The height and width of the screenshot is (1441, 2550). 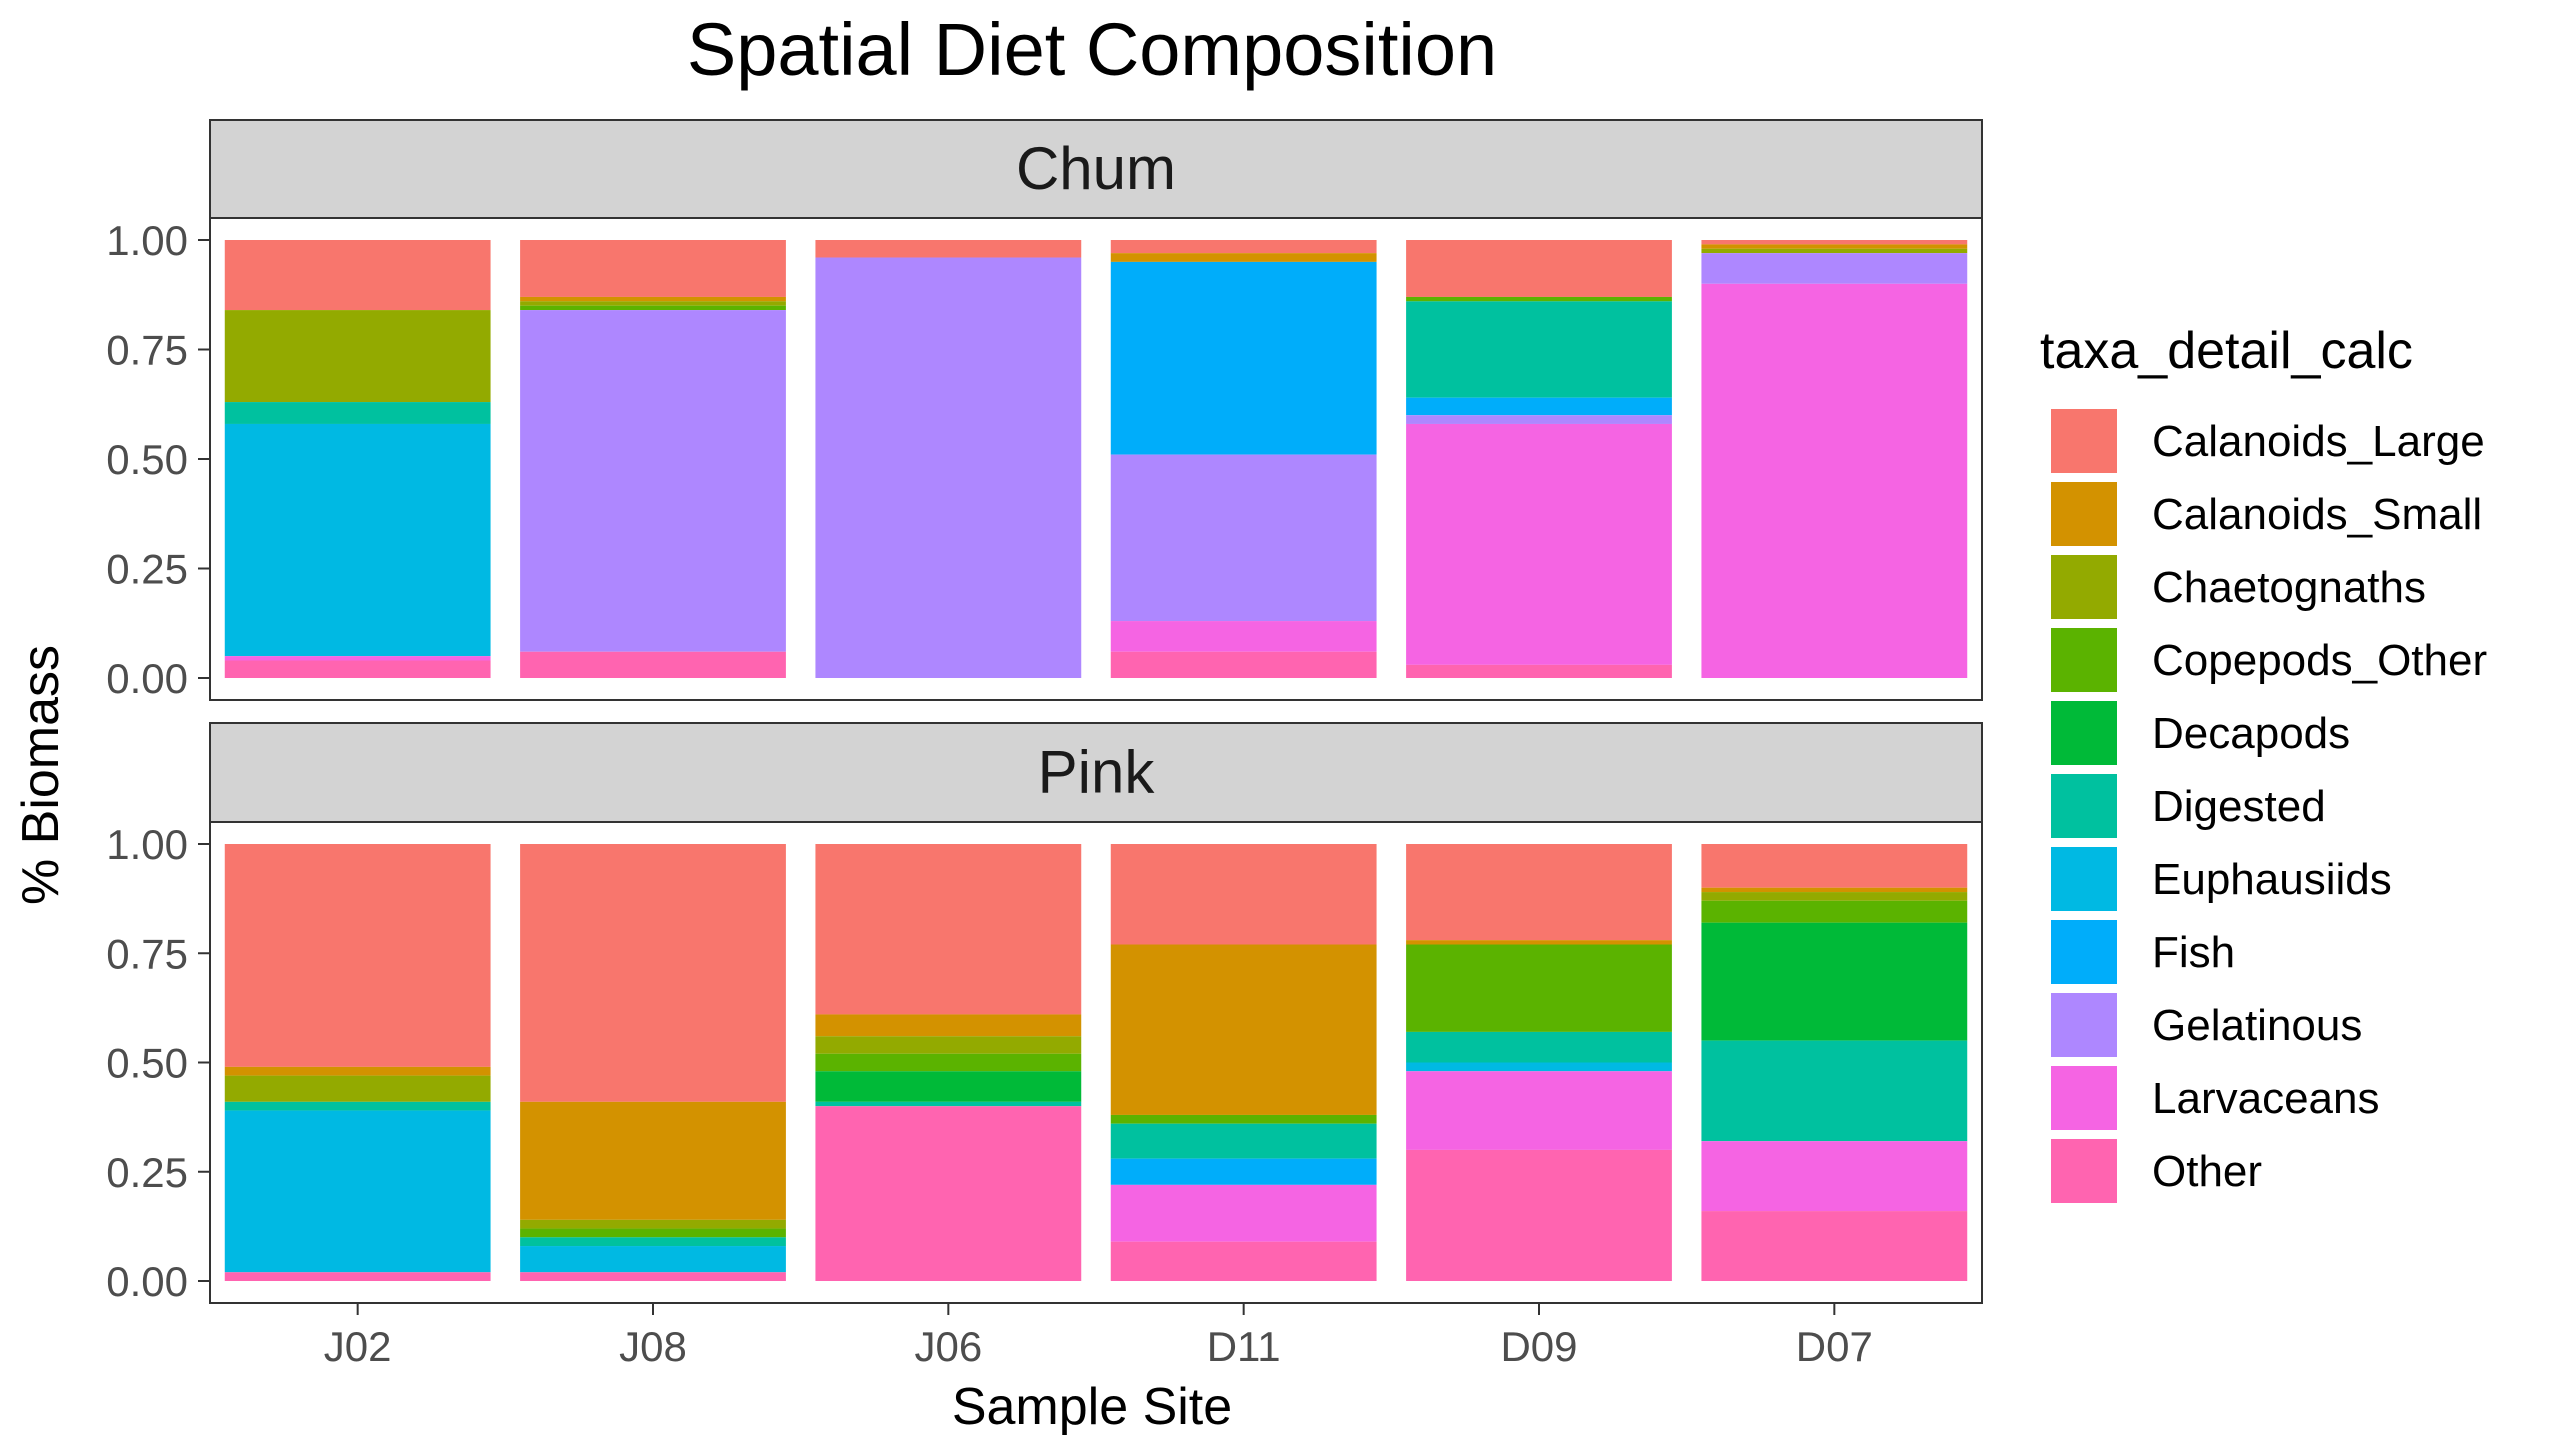 I want to click on bar-segment-d07-digested, so click(x=1834, y=1091).